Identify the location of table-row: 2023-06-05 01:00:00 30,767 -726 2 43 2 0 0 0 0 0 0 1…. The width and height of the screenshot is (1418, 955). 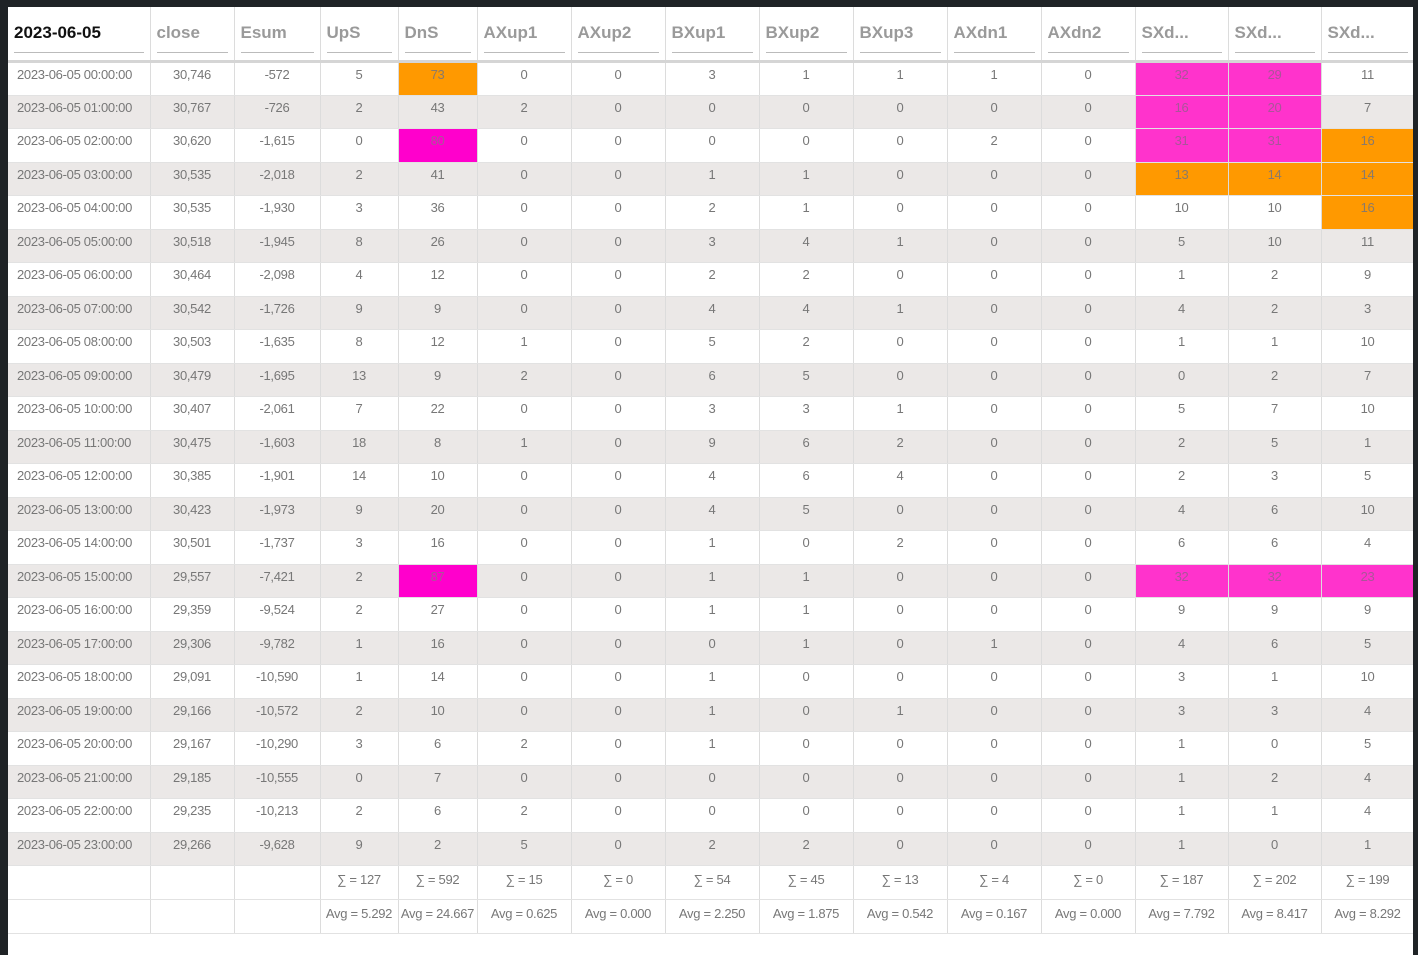
(710, 112).